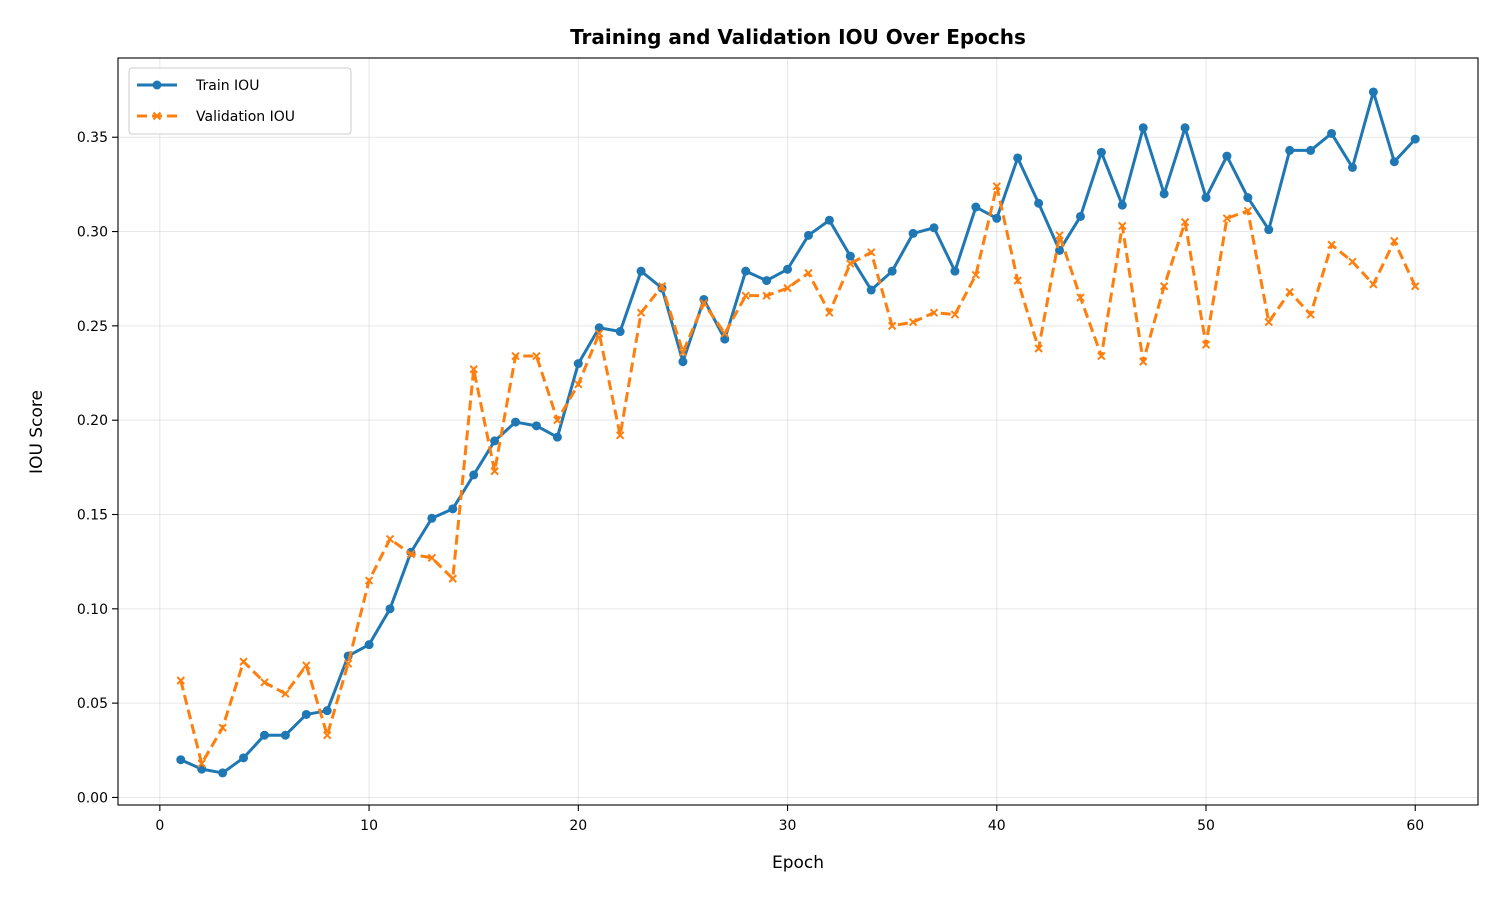 This screenshot has height=900, width=1500. Describe the element at coordinates (1415, 826) in the screenshot. I see `x-tick-label: 60` at that location.